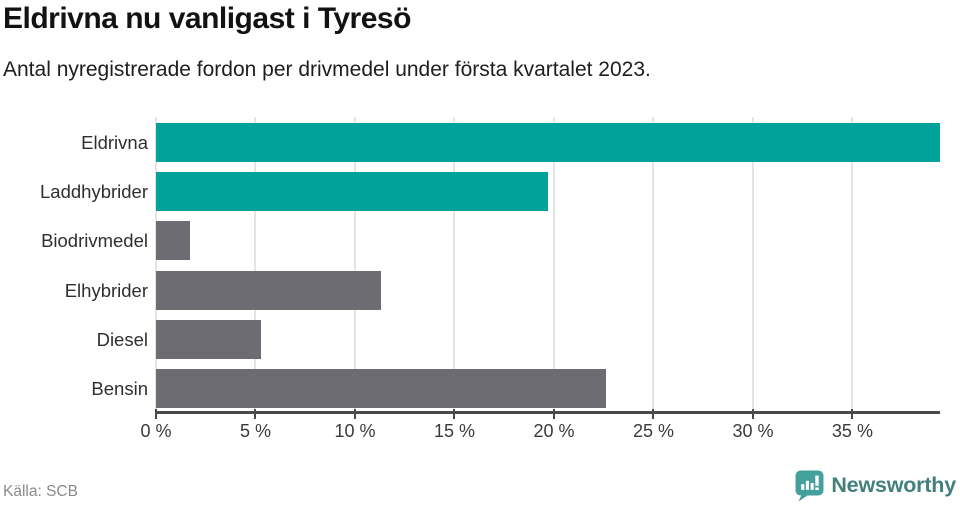  What do you see at coordinates (173, 241) in the screenshot?
I see `bar-biodrivmedel` at bounding box center [173, 241].